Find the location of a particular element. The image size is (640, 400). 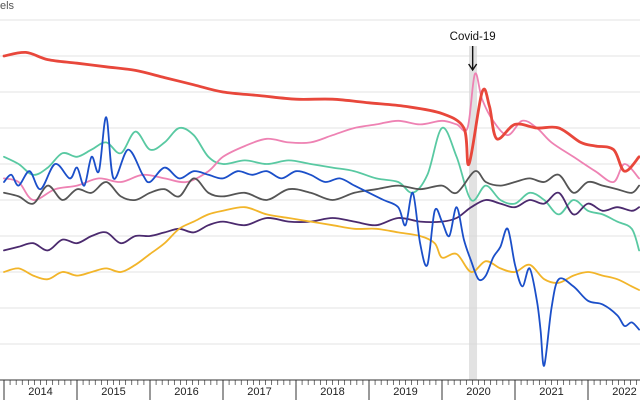

covid-annotation-label: Covid-19 is located at coordinates (473, 37).